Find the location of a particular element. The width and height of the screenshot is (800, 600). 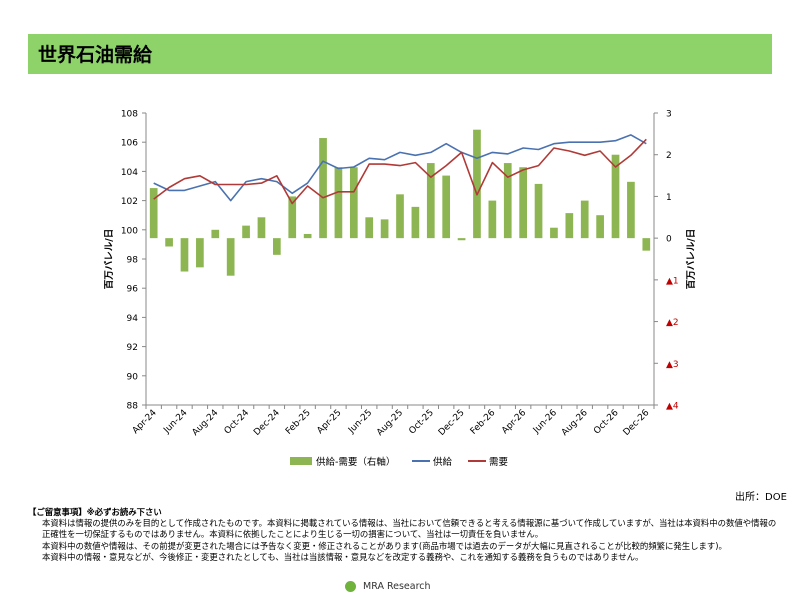

legend-swatch-bar is located at coordinates (301, 461).